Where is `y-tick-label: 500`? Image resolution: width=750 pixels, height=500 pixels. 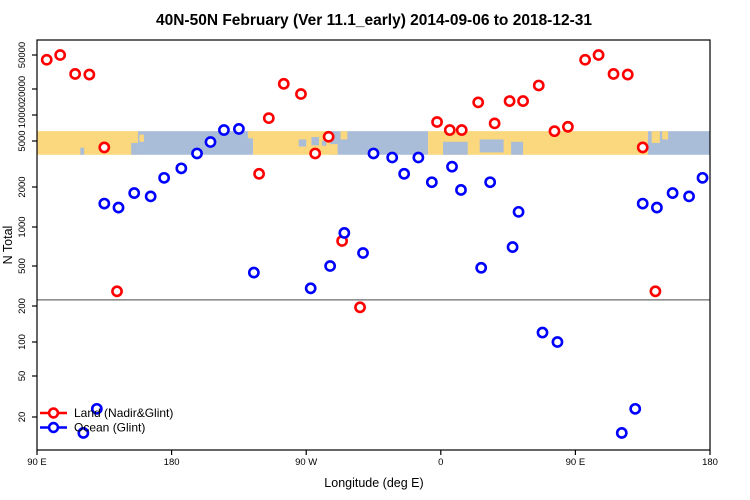
y-tick-label: 500 is located at coordinates (22, 266).